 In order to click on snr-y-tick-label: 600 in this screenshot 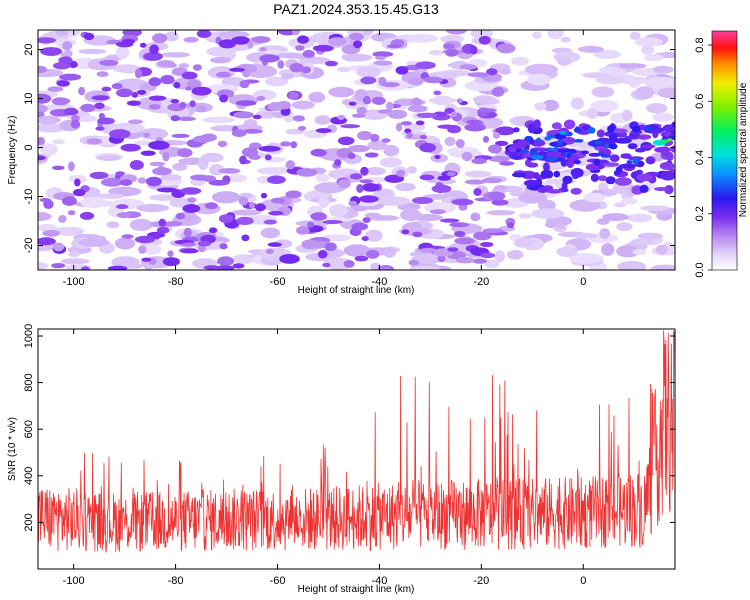, I will do `click(29, 429)`.